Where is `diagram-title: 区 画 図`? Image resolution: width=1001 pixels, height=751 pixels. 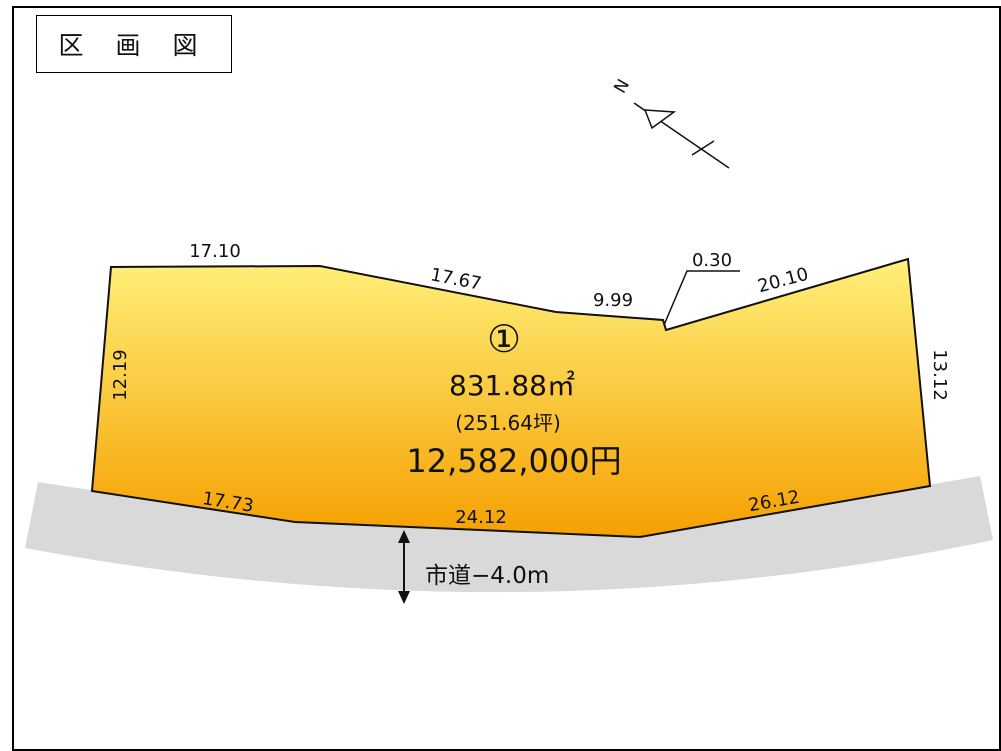 diagram-title: 区 画 図 is located at coordinates (134, 44).